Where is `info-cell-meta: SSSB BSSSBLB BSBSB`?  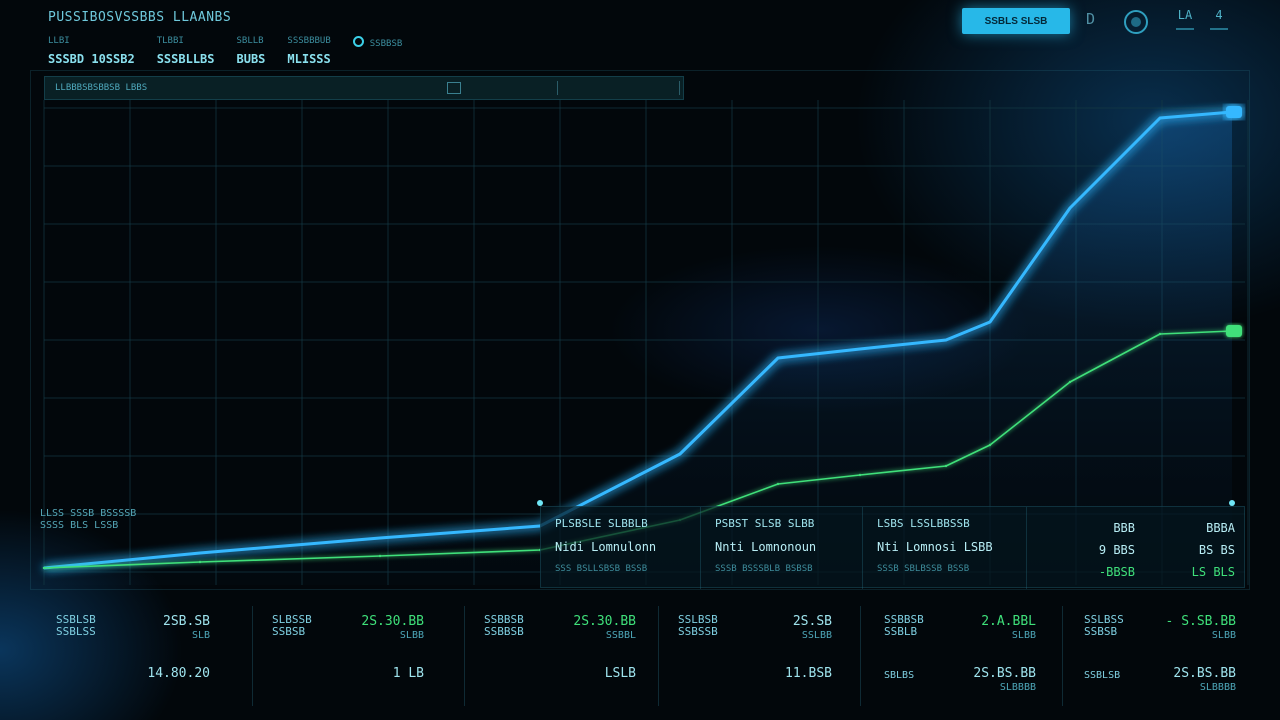 info-cell-meta: SSSB BSSSBLB BSBSB is located at coordinates (764, 569).